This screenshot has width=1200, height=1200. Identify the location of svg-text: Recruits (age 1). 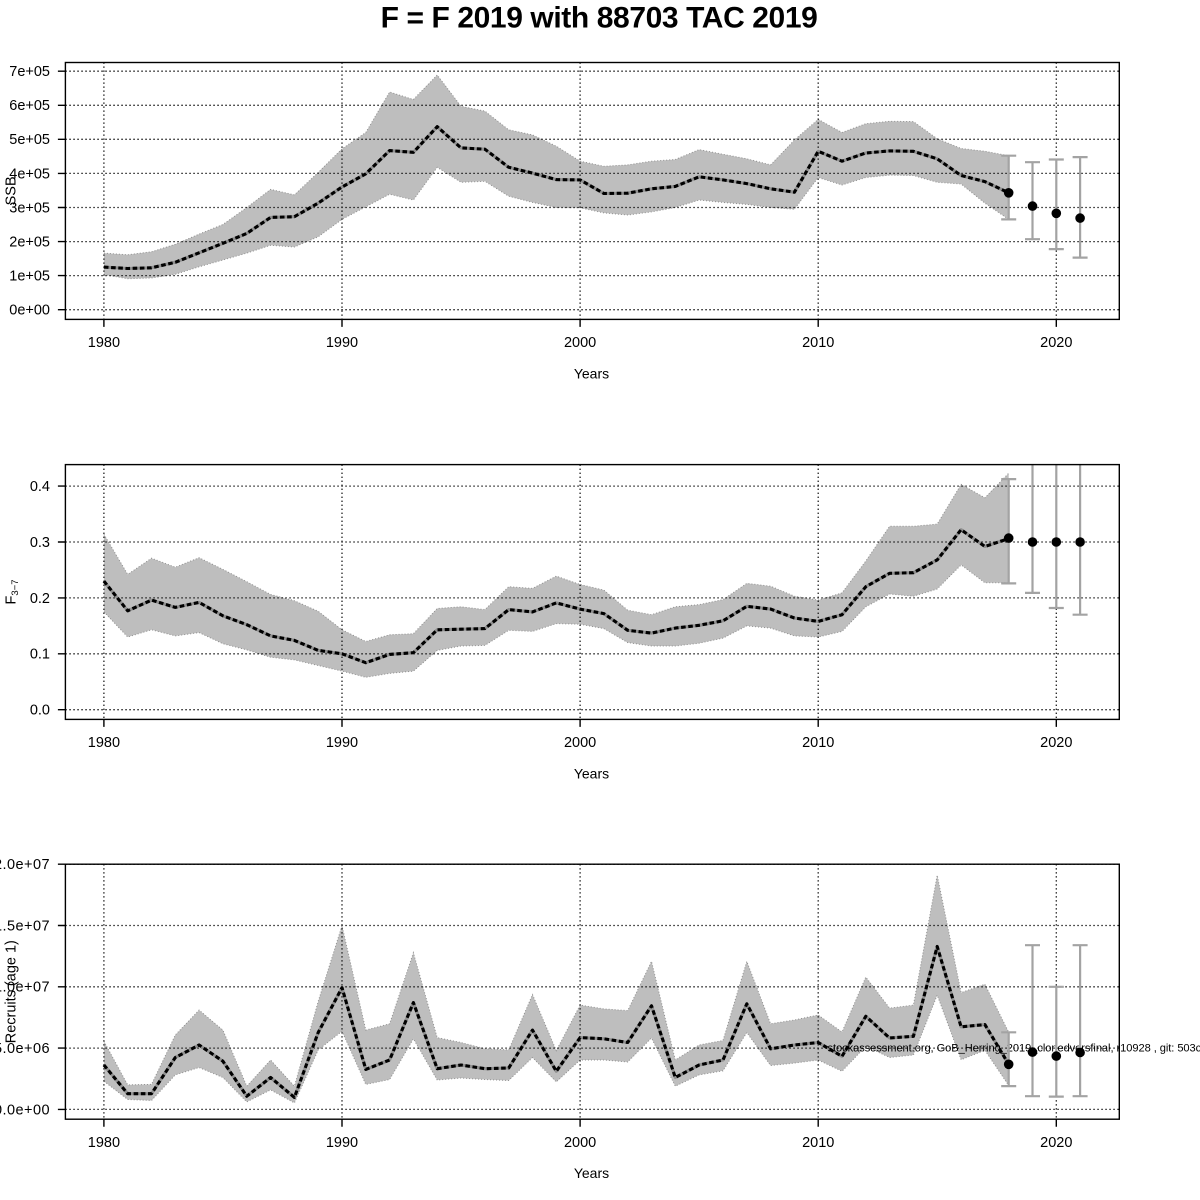
(12, 991).